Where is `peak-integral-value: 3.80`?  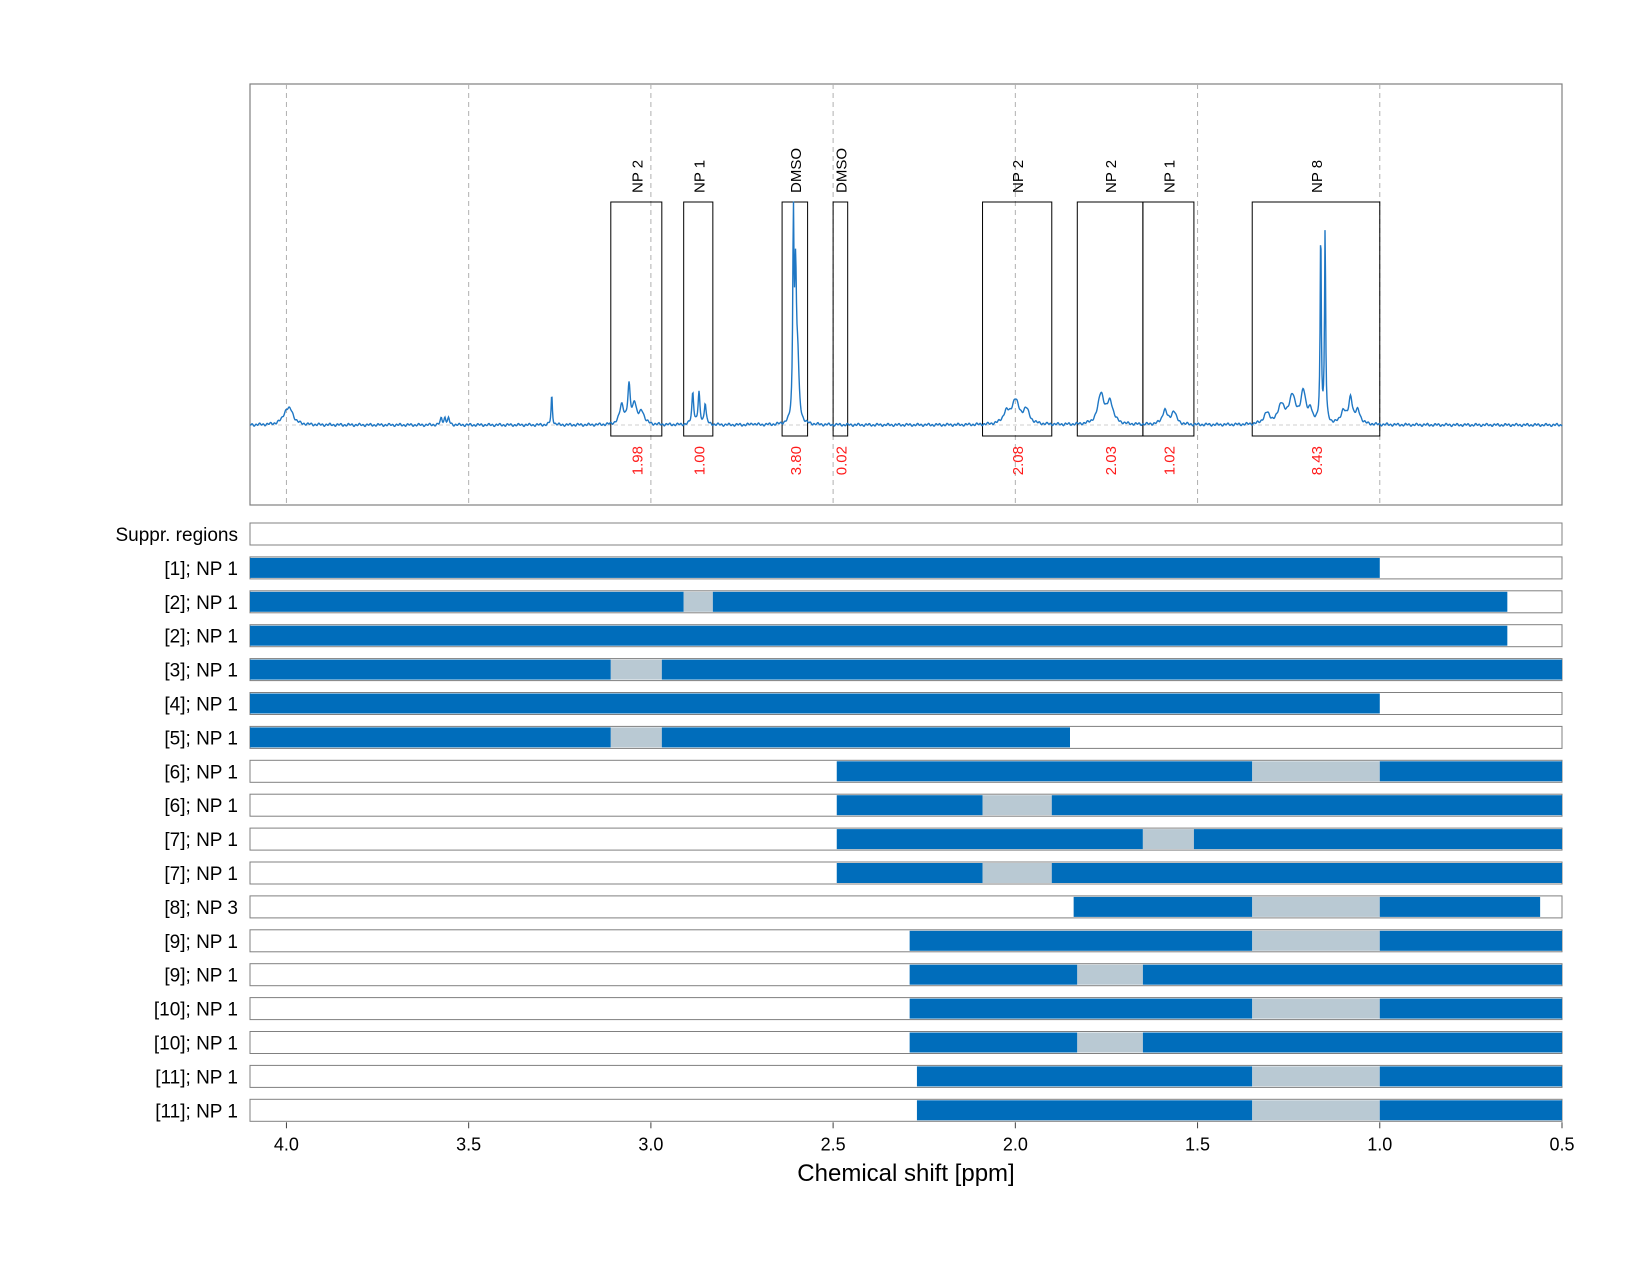 peak-integral-value: 3.80 is located at coordinates (796, 460).